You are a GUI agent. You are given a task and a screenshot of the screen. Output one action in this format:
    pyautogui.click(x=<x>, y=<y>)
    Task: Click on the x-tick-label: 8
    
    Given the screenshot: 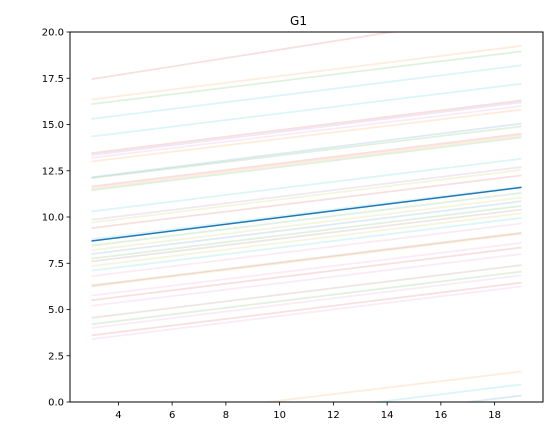 What is the action you would take?
    pyautogui.click(x=226, y=415)
    